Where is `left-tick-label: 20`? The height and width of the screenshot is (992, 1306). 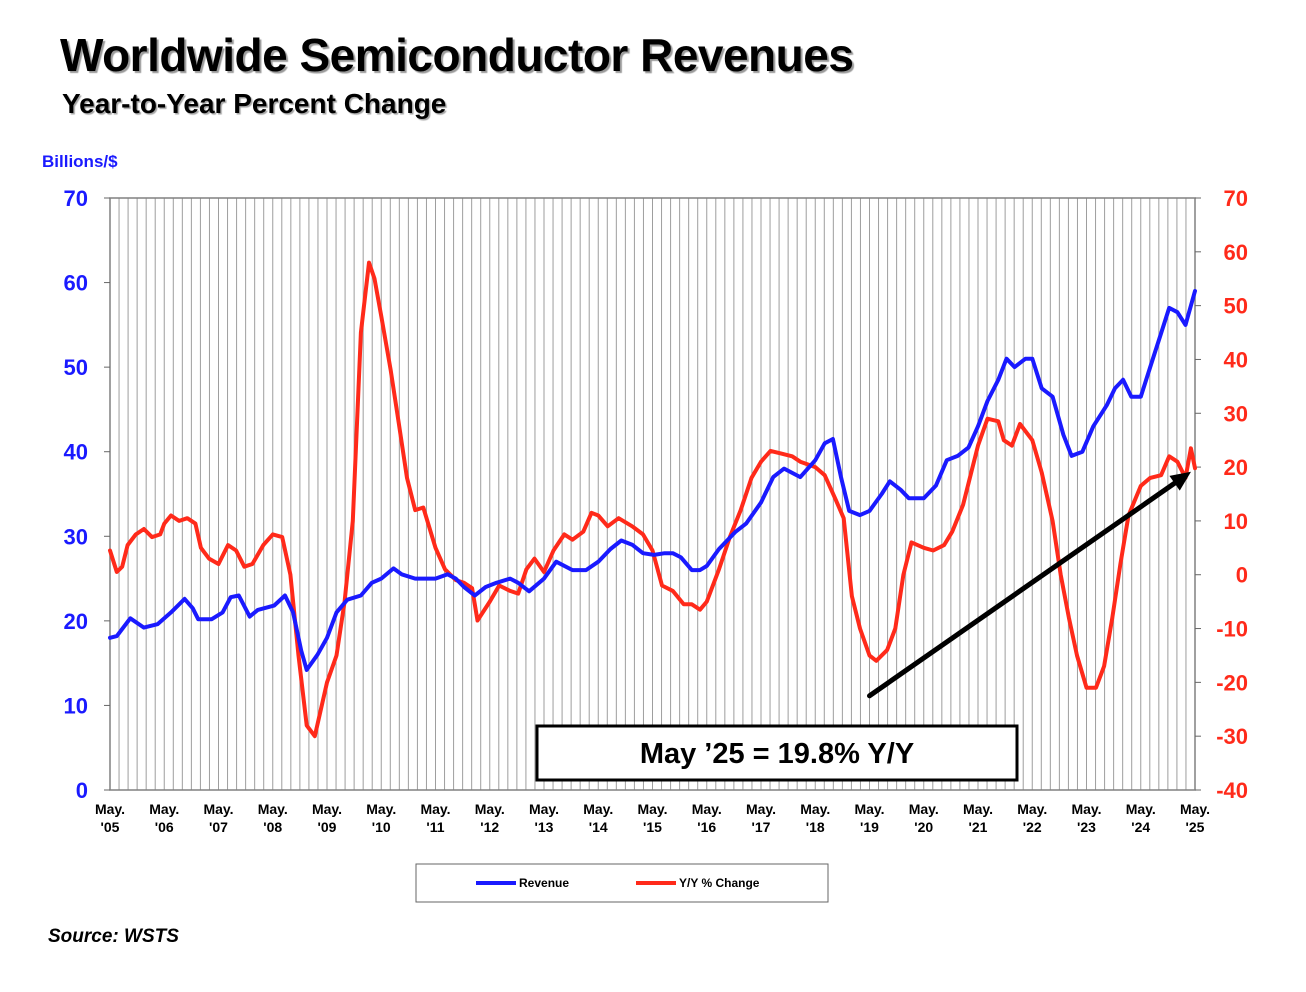 left-tick-label: 20 is located at coordinates (76, 621).